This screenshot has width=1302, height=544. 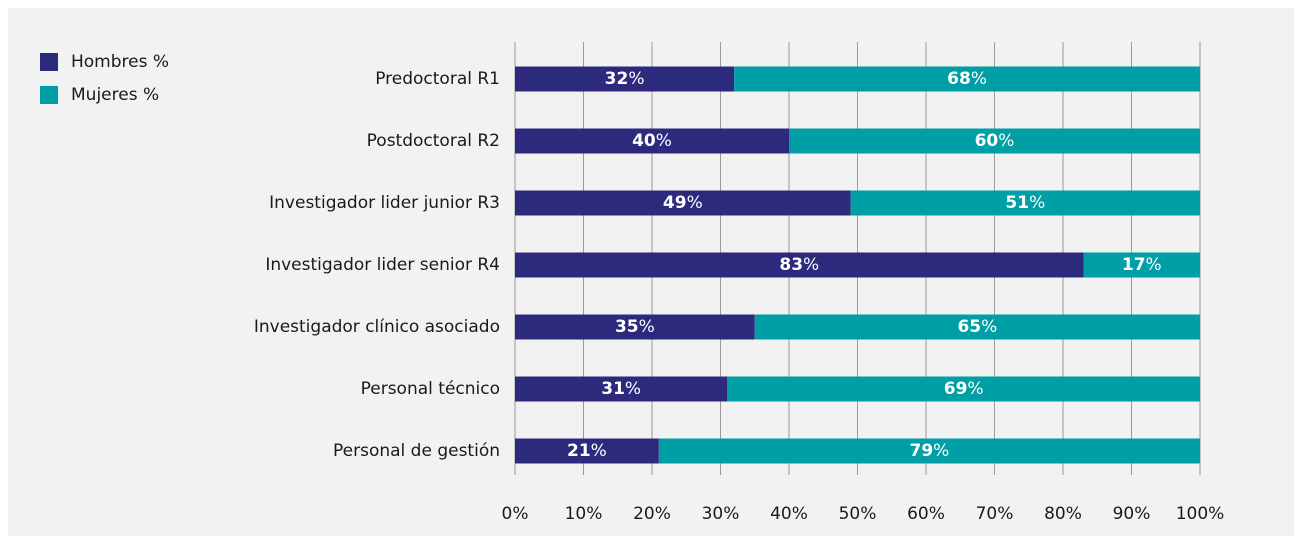 I want to click on data-label: 40%, so click(x=652, y=141).